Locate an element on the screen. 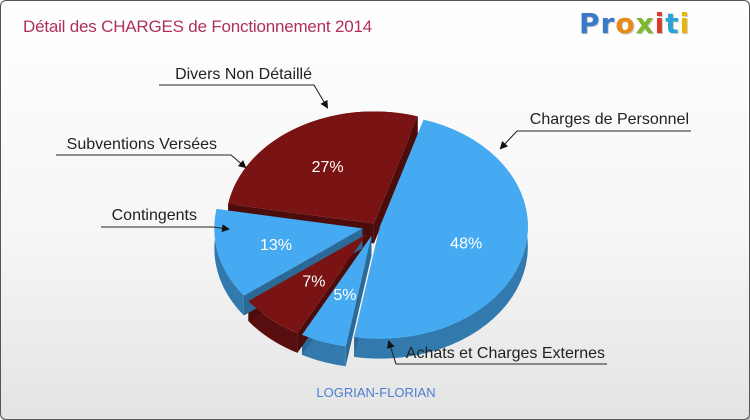  percent-label-0: 27% is located at coordinates (328, 167).